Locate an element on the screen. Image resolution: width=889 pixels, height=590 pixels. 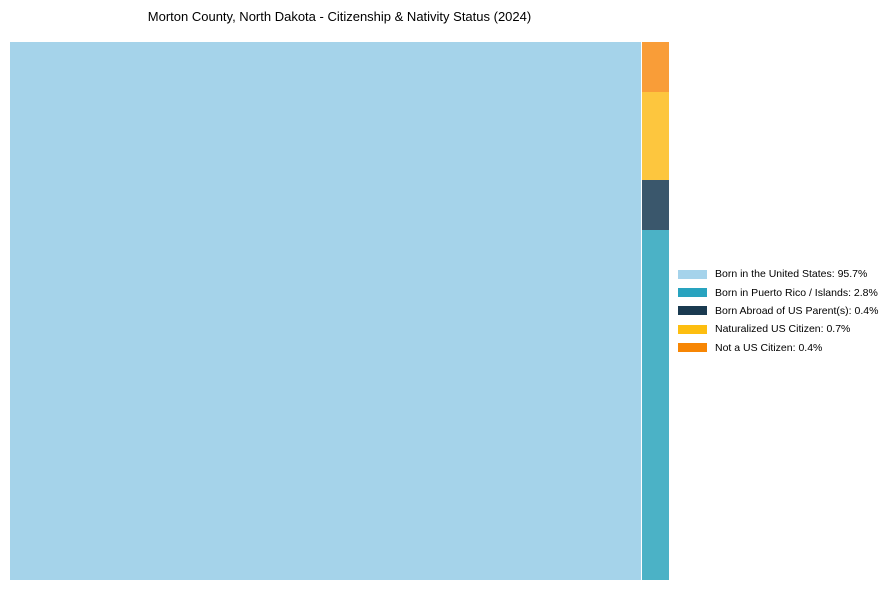
legend-item-label: Naturalized US Citizen: 0.7% is located at coordinates (783, 329).